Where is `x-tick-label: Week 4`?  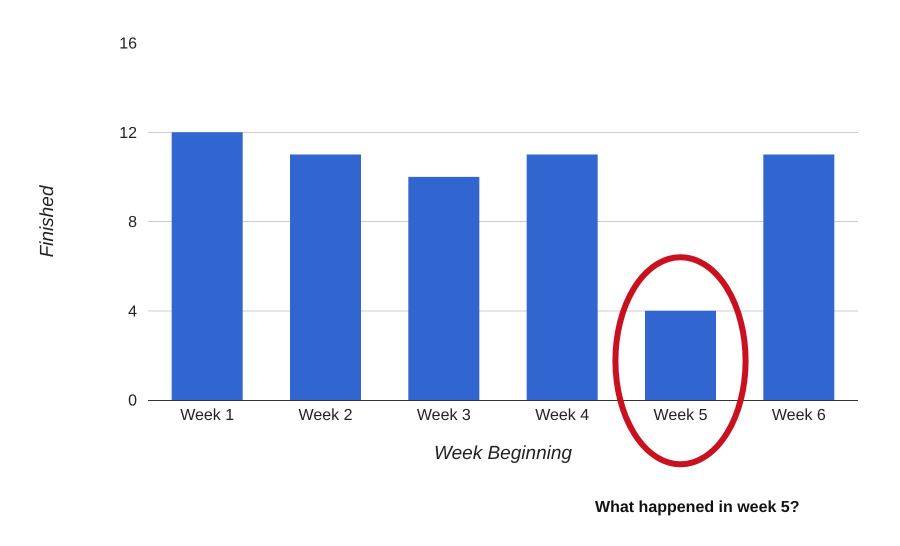 x-tick-label: Week 4 is located at coordinates (562, 415).